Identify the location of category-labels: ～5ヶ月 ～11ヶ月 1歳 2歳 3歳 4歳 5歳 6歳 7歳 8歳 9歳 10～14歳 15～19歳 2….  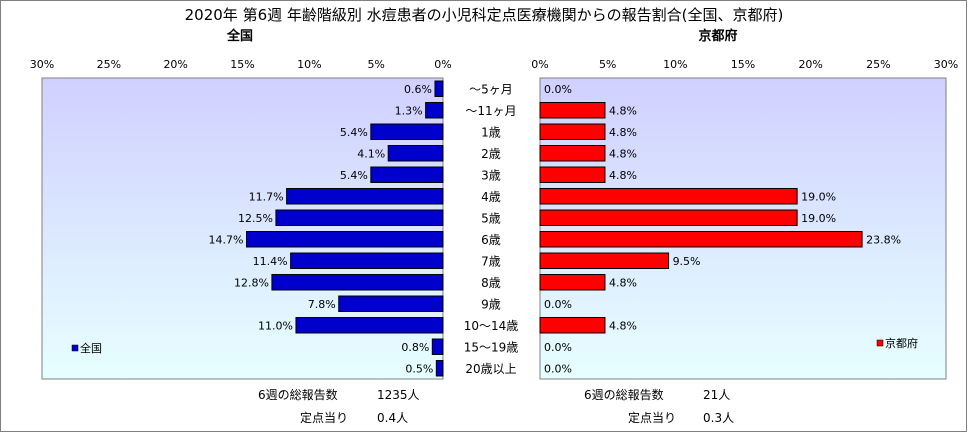
(491, 229).